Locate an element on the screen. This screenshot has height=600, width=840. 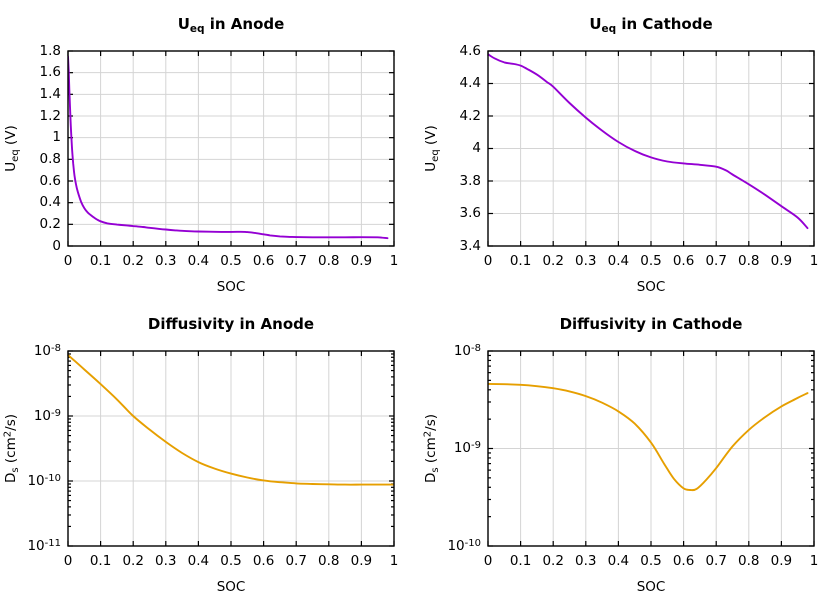
y-tick-label: 4 is located at coordinates (476, 148).